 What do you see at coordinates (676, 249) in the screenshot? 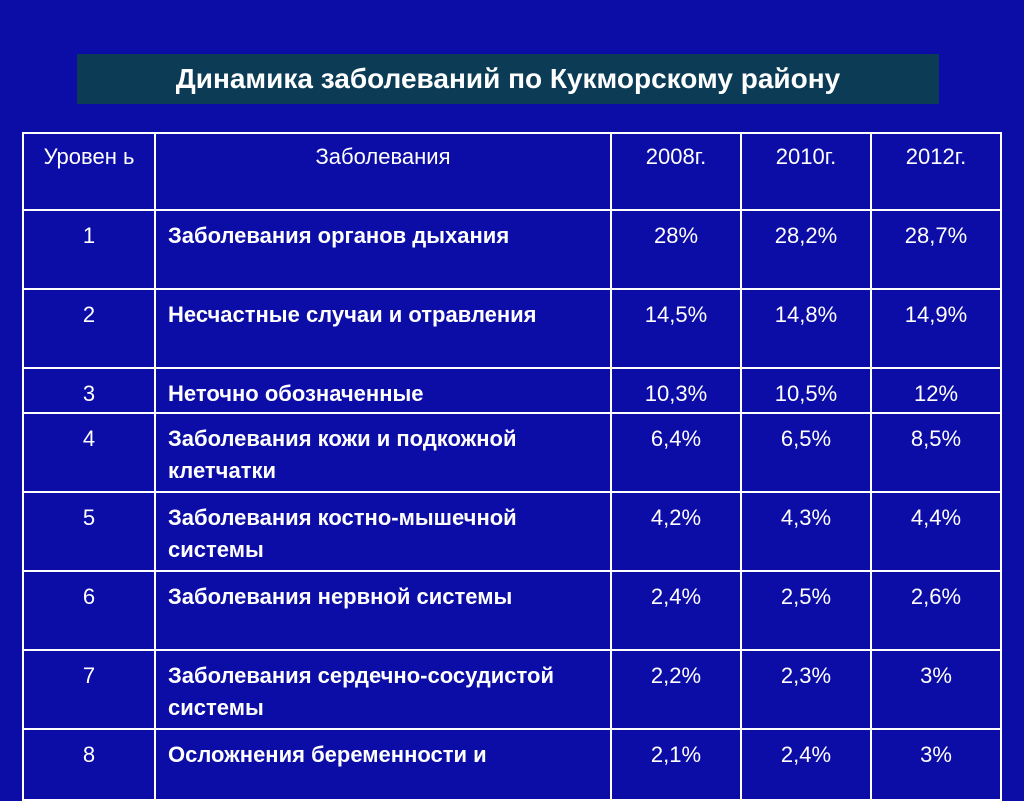
I see `cell-2008: 28%` at bounding box center [676, 249].